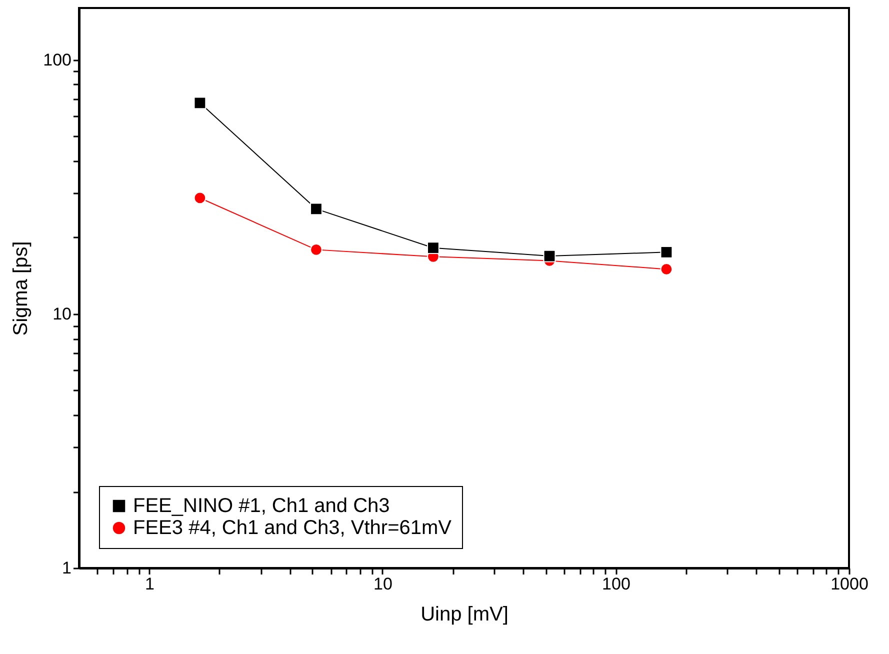 This screenshot has height=654, width=889. What do you see at coordinates (67, 568) in the screenshot?
I see `y-tick-label: 1` at bounding box center [67, 568].